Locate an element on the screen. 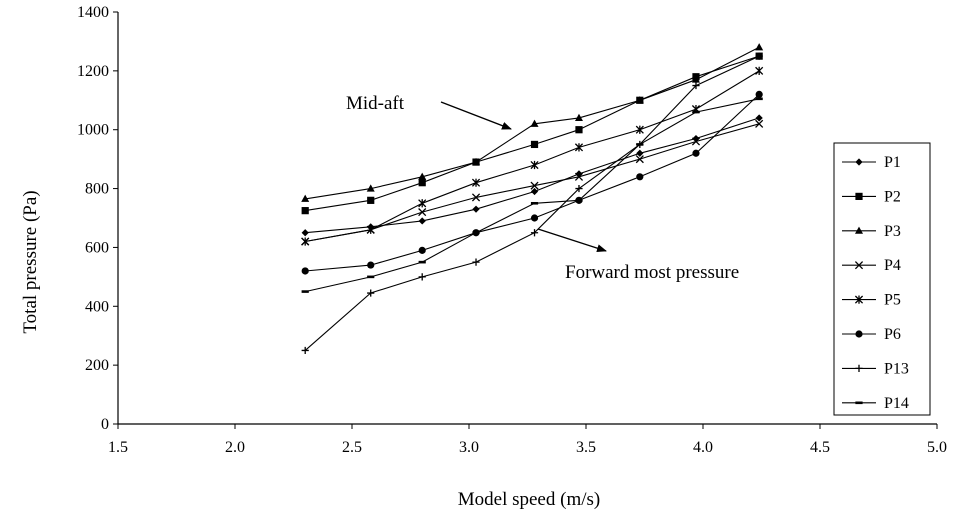  y-tick-label: 400 is located at coordinates (97, 306).